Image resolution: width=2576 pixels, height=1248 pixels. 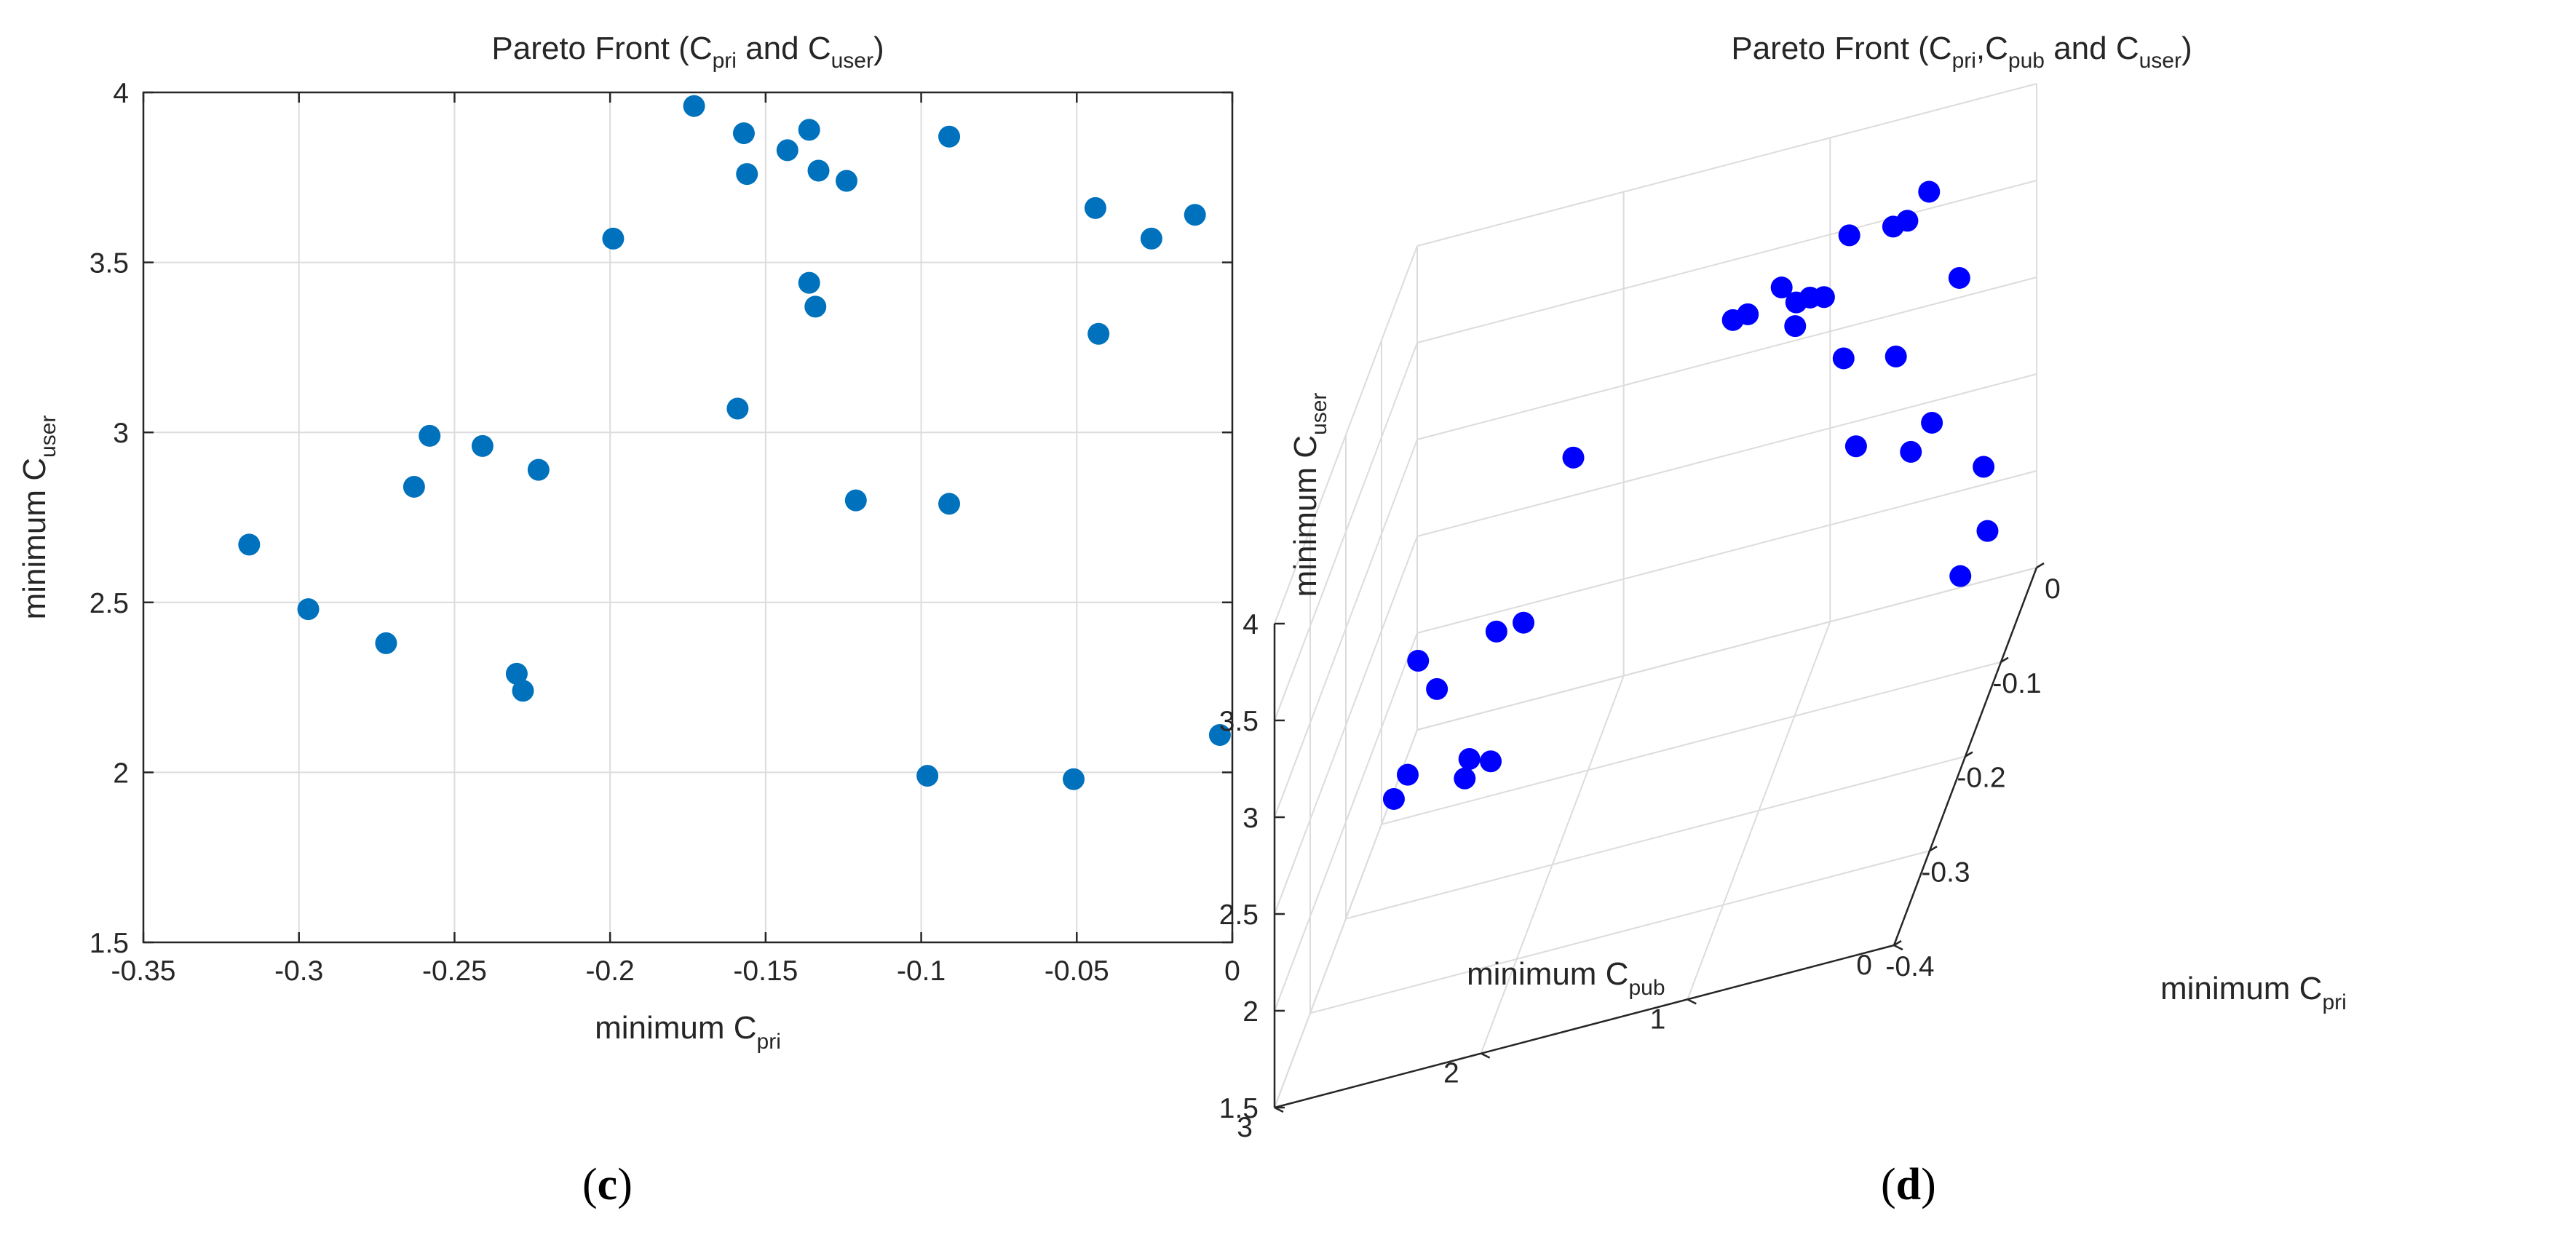 I want to click on x-tick-label: -0.25, so click(x=454, y=971).